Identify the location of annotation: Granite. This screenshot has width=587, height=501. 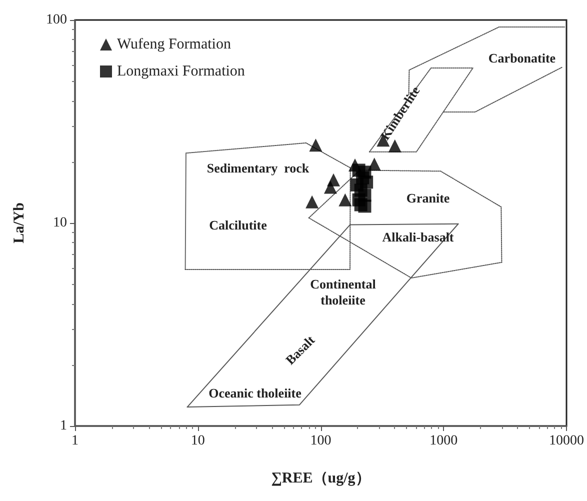
(428, 198).